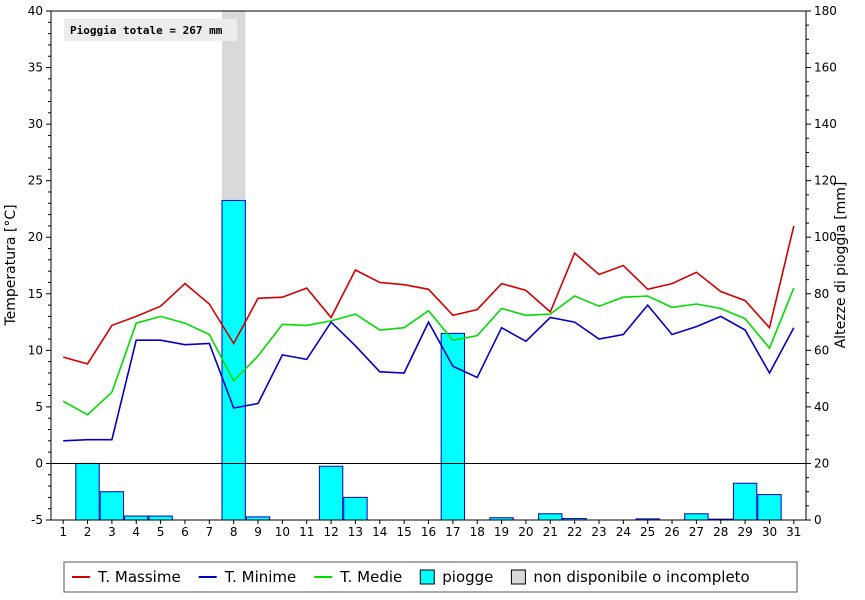 This screenshot has width=865, height=600. Describe the element at coordinates (696, 532) in the screenshot. I see `x-tick-label: 27` at that location.